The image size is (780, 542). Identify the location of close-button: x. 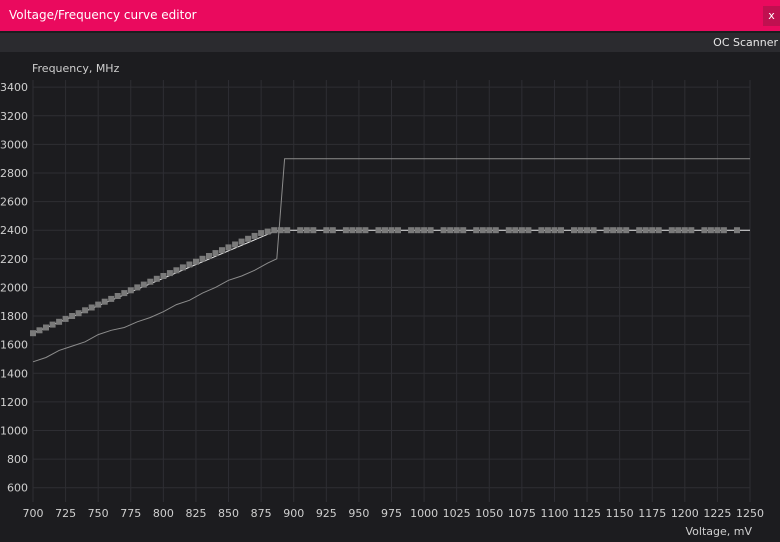
(771, 16).